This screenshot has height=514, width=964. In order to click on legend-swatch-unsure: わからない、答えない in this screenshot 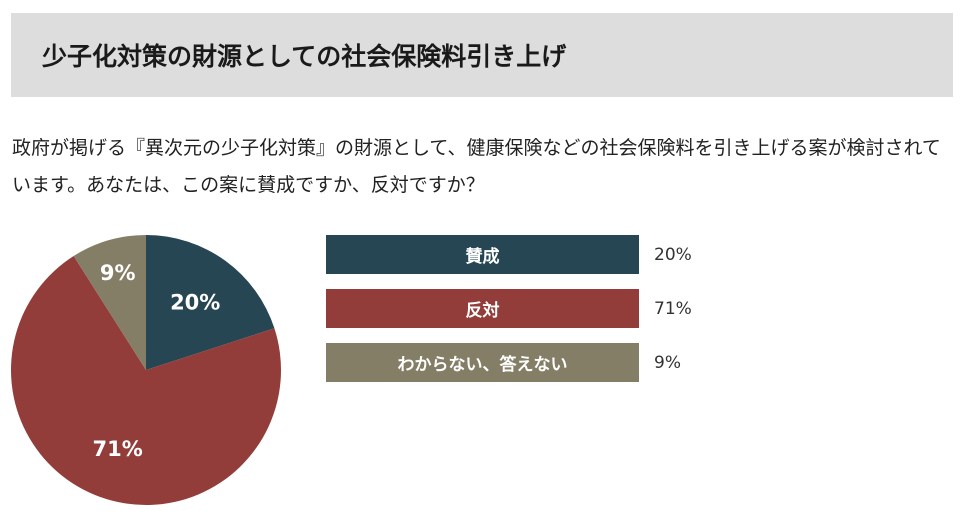, I will do `click(482, 362)`.